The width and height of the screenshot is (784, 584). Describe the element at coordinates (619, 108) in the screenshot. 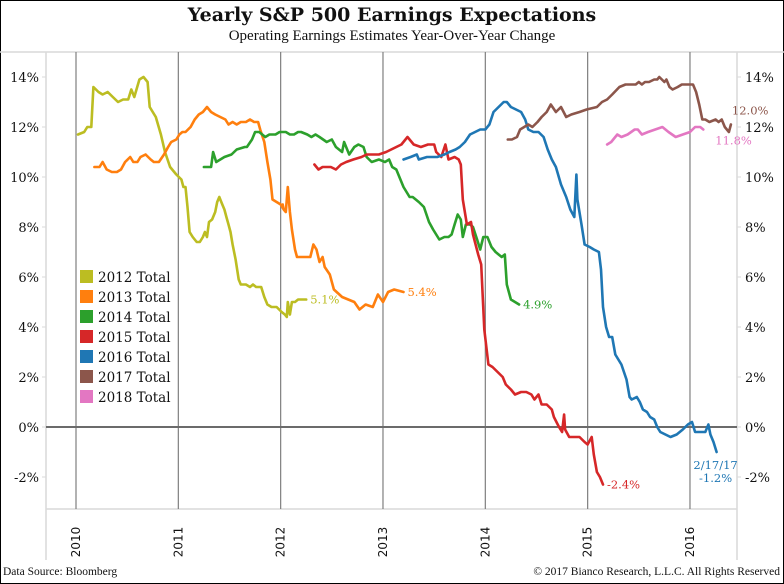

I see `series-line-2017` at that location.